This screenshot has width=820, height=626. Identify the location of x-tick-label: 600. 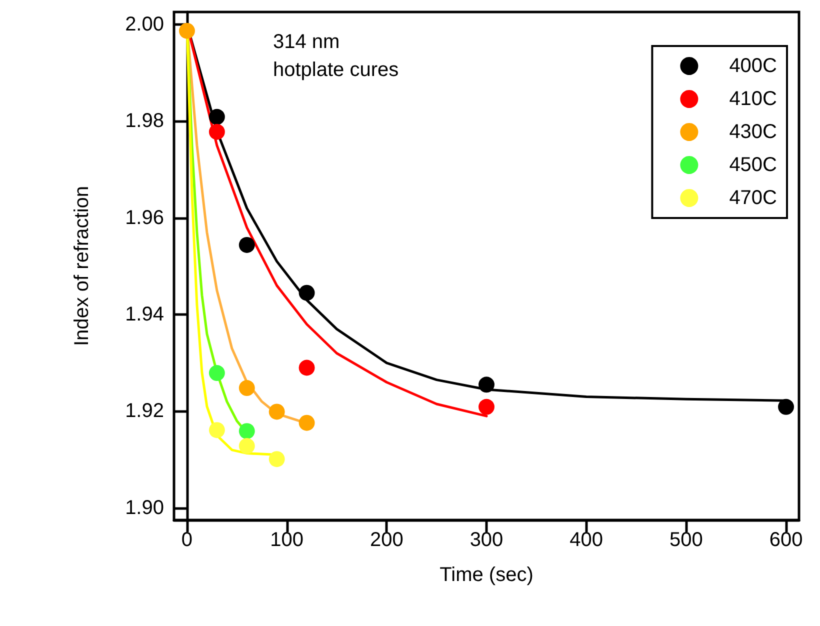
(786, 540).